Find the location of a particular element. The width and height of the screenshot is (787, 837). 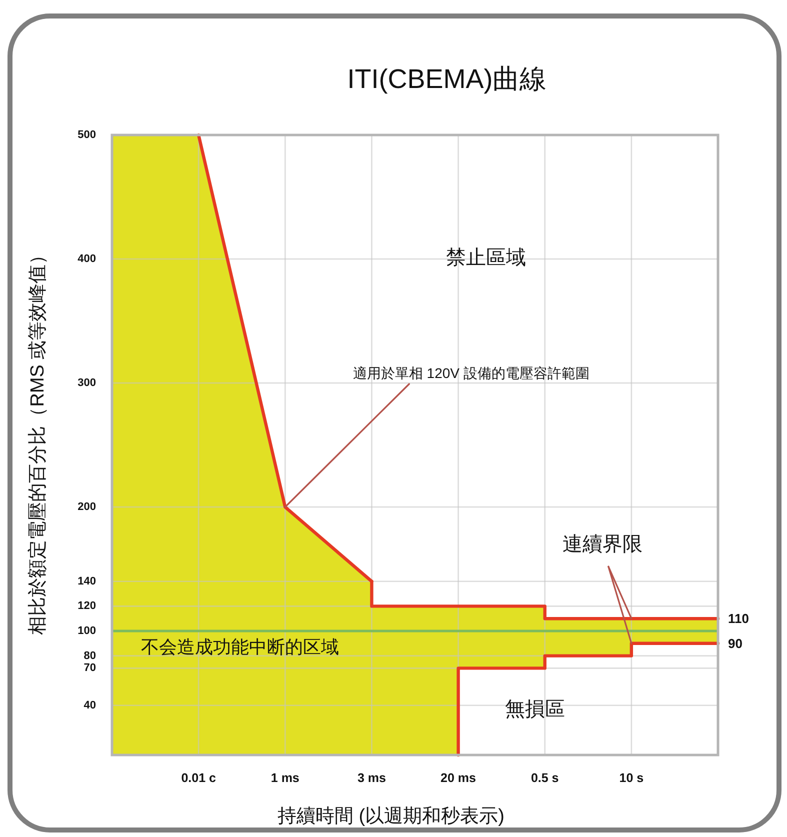

y-tick-label: 140 is located at coordinates (87, 581).